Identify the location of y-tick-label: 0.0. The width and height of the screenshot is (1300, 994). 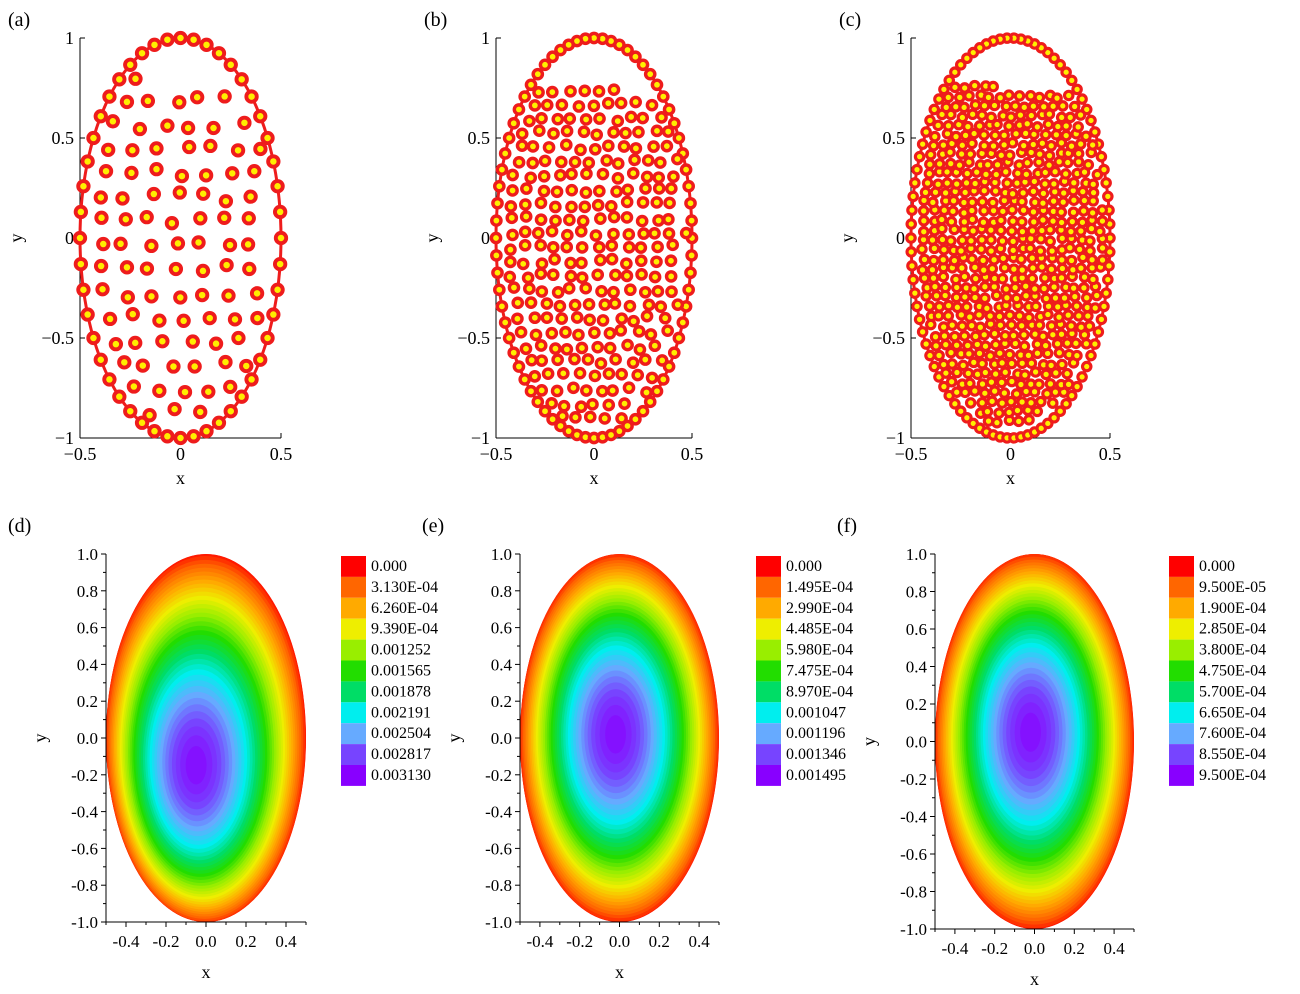
(501, 738).